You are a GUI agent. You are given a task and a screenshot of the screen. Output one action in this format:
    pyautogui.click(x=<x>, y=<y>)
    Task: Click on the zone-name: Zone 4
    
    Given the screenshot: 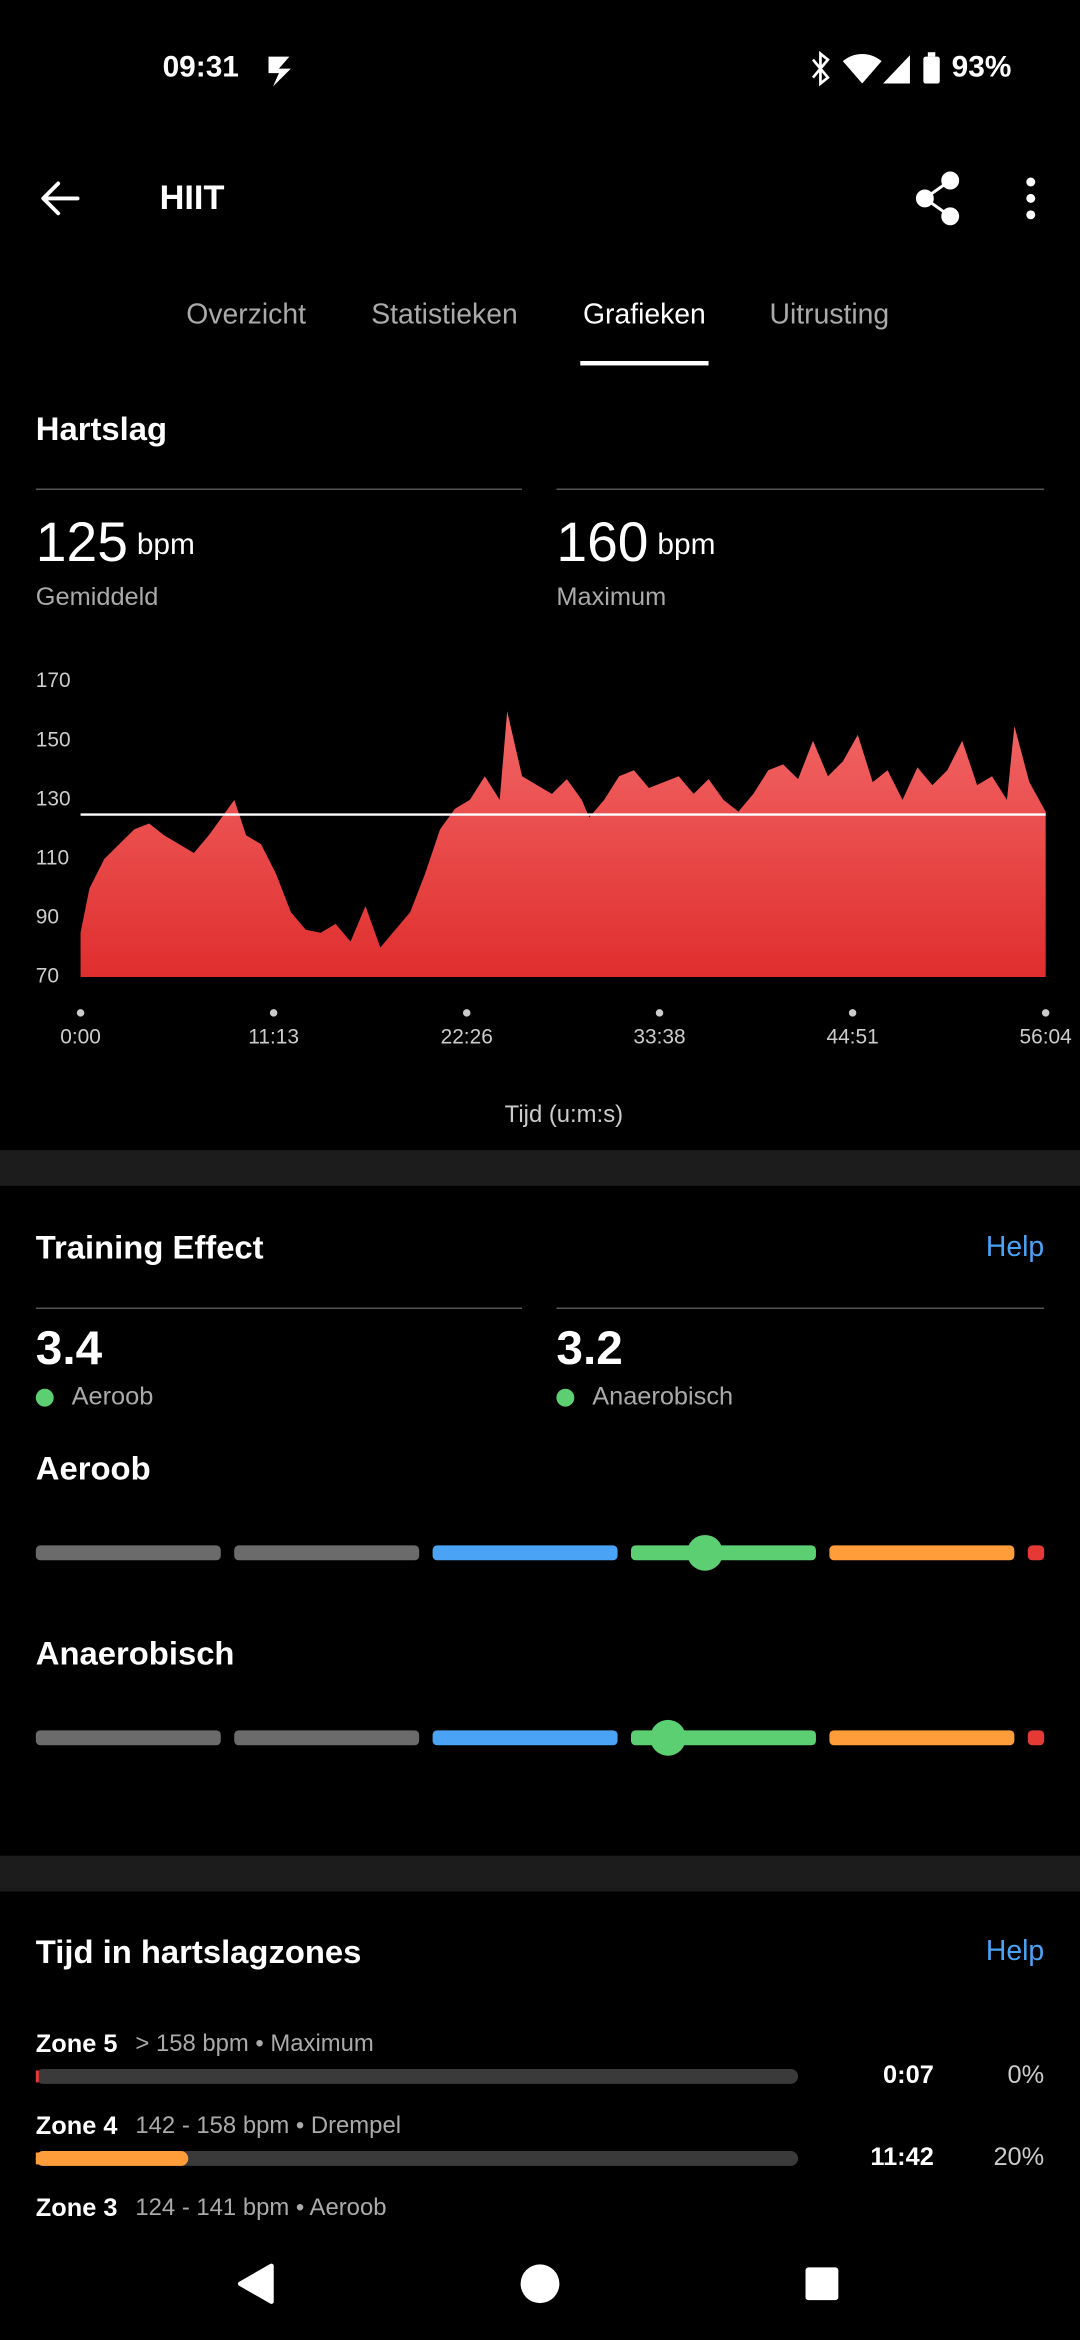 What is the action you would take?
    pyautogui.click(x=77, y=2126)
    